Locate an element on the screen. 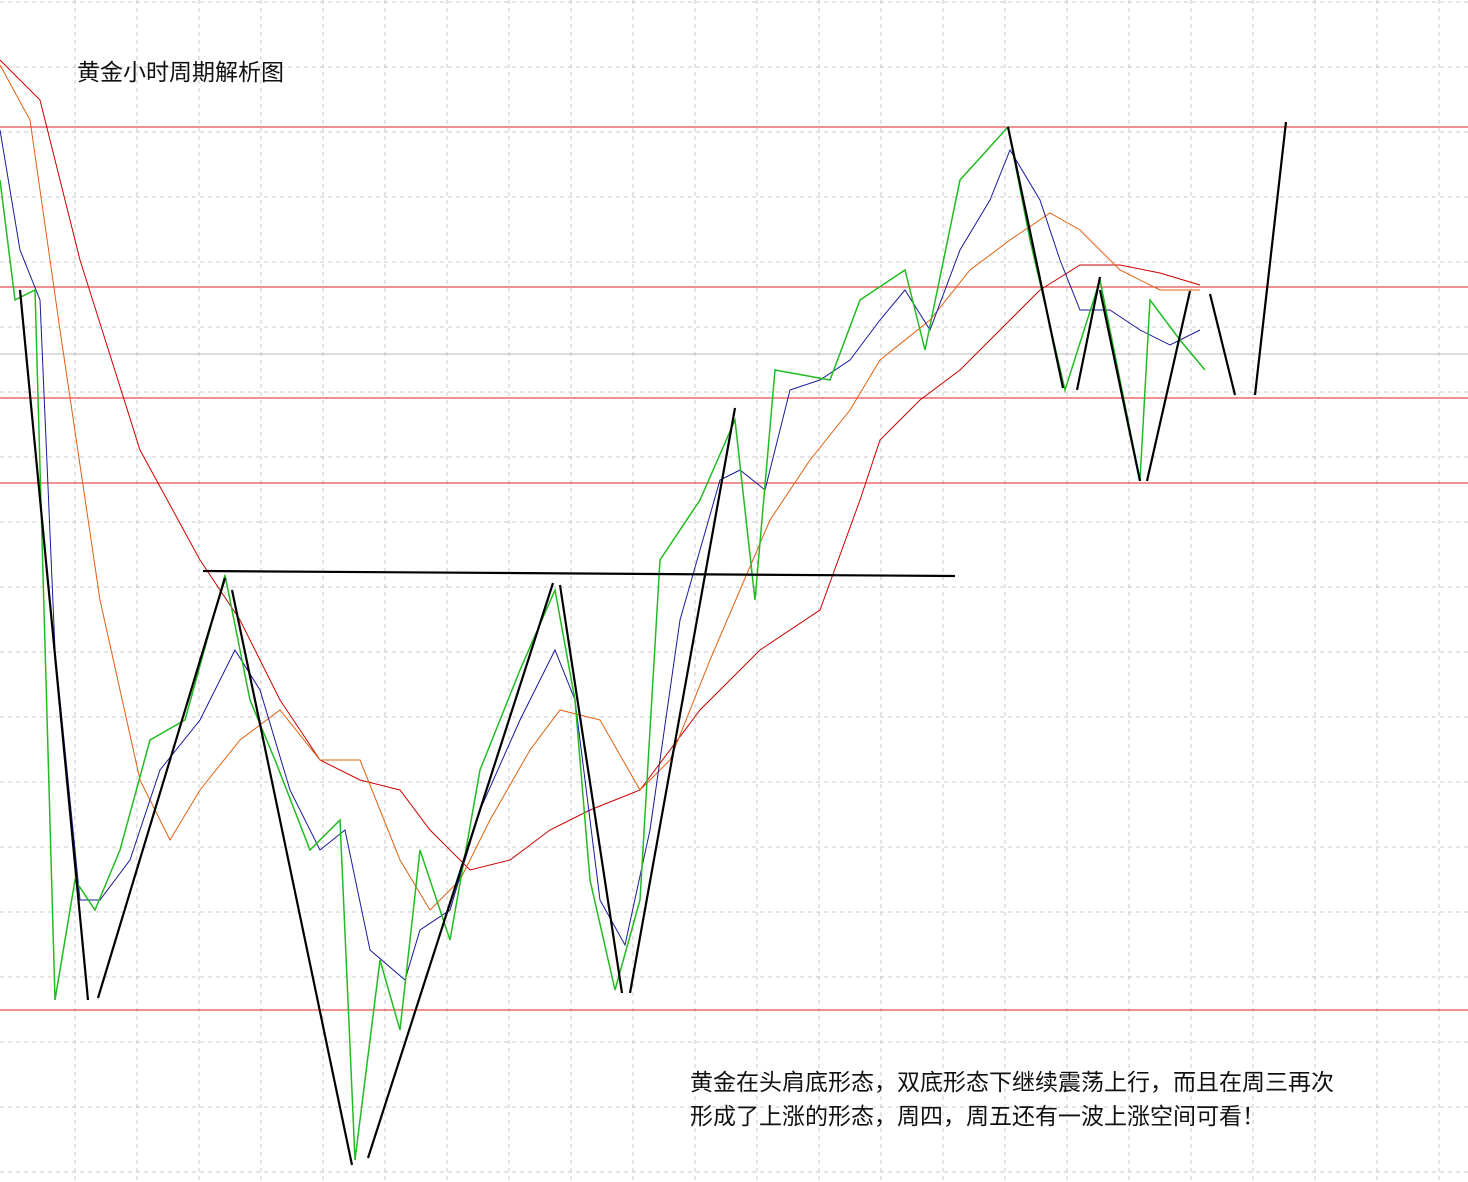  annotation-line: 形成了上涨的形态，周四，周五还有一波上涨空间可看！ is located at coordinates (977, 1117).